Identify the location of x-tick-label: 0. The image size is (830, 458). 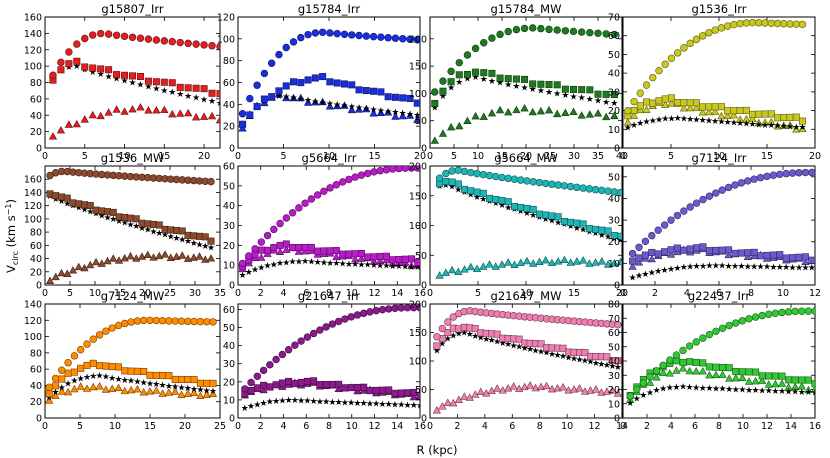
(430, 156).